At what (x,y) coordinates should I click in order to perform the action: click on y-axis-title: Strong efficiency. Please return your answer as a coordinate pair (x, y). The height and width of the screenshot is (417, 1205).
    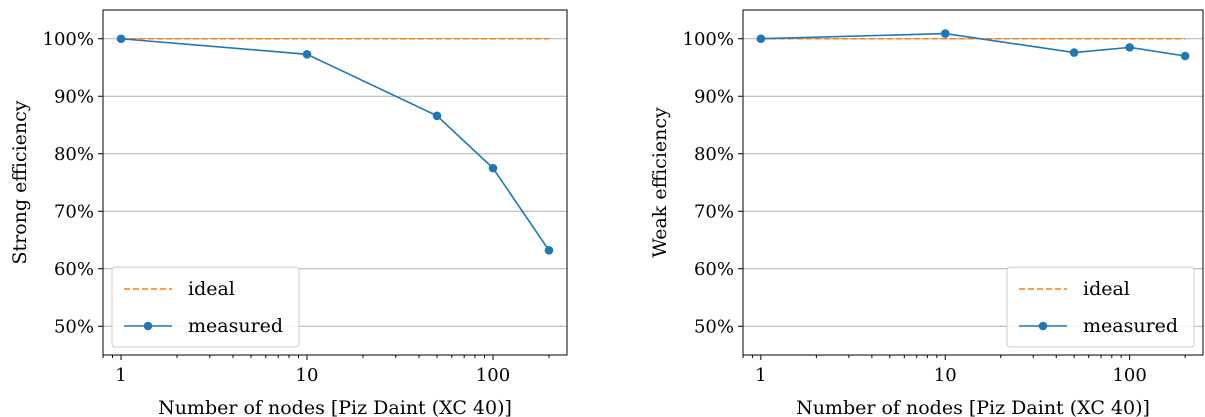
    Looking at the image, I should click on (20, 182).